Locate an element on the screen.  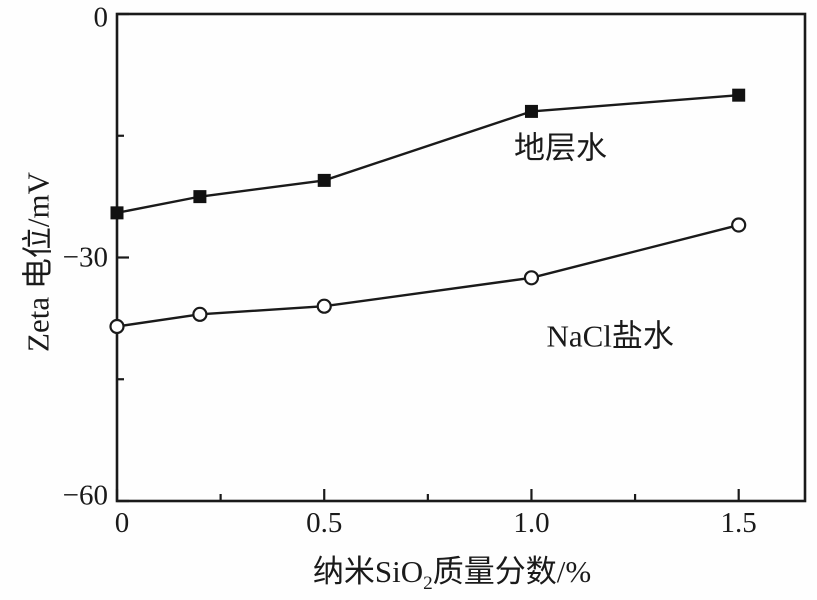
x-tick-label: 0.5 is located at coordinates (324, 523).